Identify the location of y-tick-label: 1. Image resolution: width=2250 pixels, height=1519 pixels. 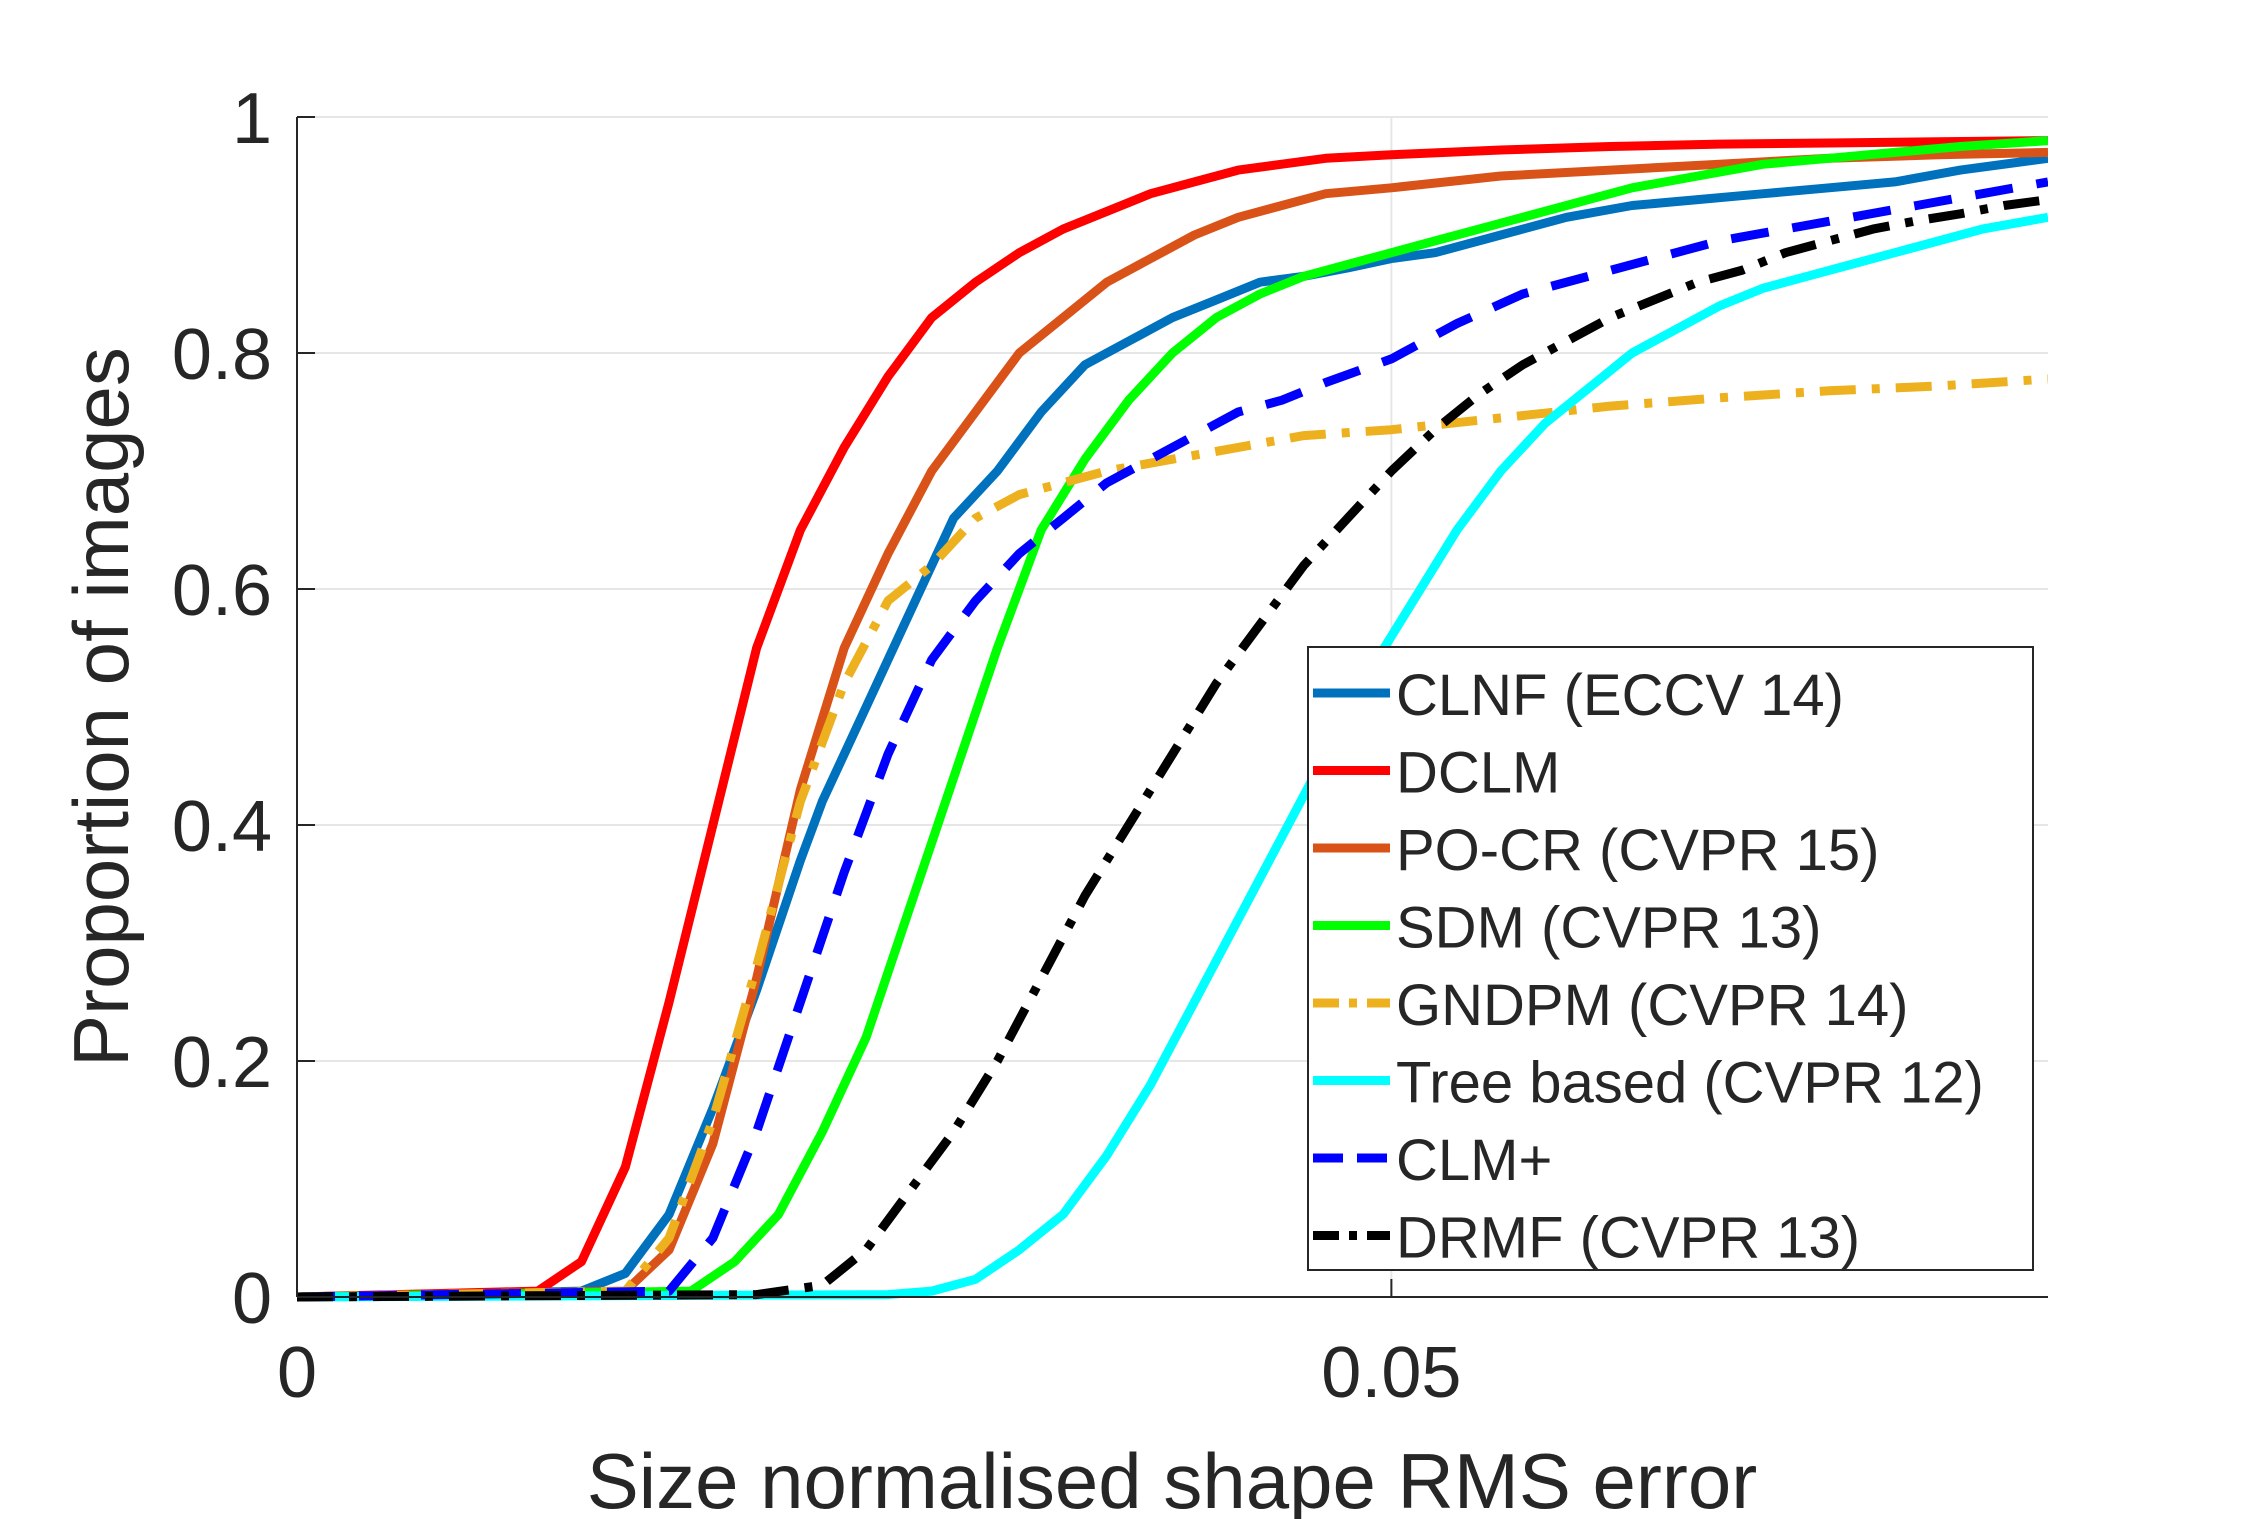
(252, 119).